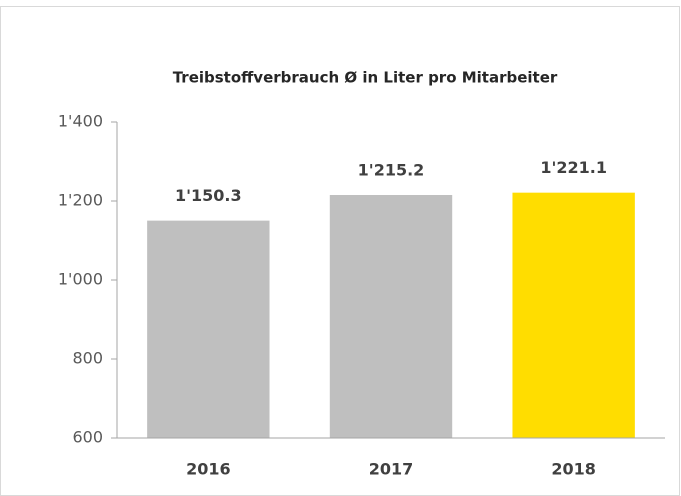 The width and height of the screenshot is (681, 496). What do you see at coordinates (87, 437) in the screenshot?
I see `y-tick-label: 600` at bounding box center [87, 437].